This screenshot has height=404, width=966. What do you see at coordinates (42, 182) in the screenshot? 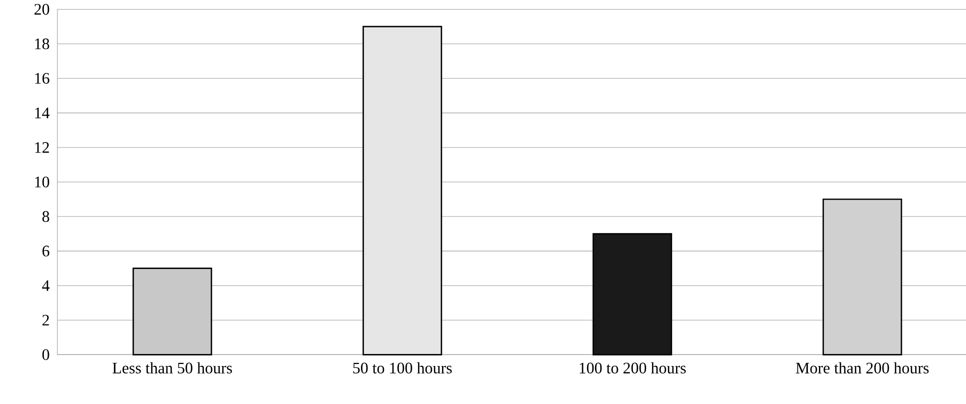
I see `y-tick-label: 10` at bounding box center [42, 182].